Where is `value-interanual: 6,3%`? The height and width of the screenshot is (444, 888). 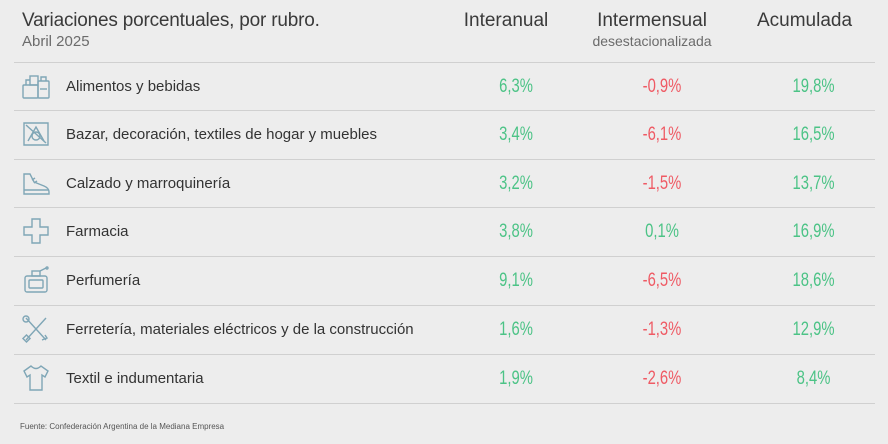
value-interanual: 6,3% is located at coordinates (516, 86).